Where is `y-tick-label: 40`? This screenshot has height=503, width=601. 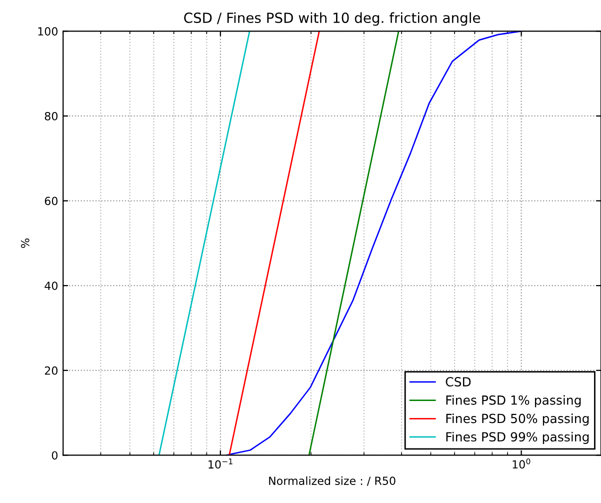
y-tick-label: 40 is located at coordinates (51, 286).